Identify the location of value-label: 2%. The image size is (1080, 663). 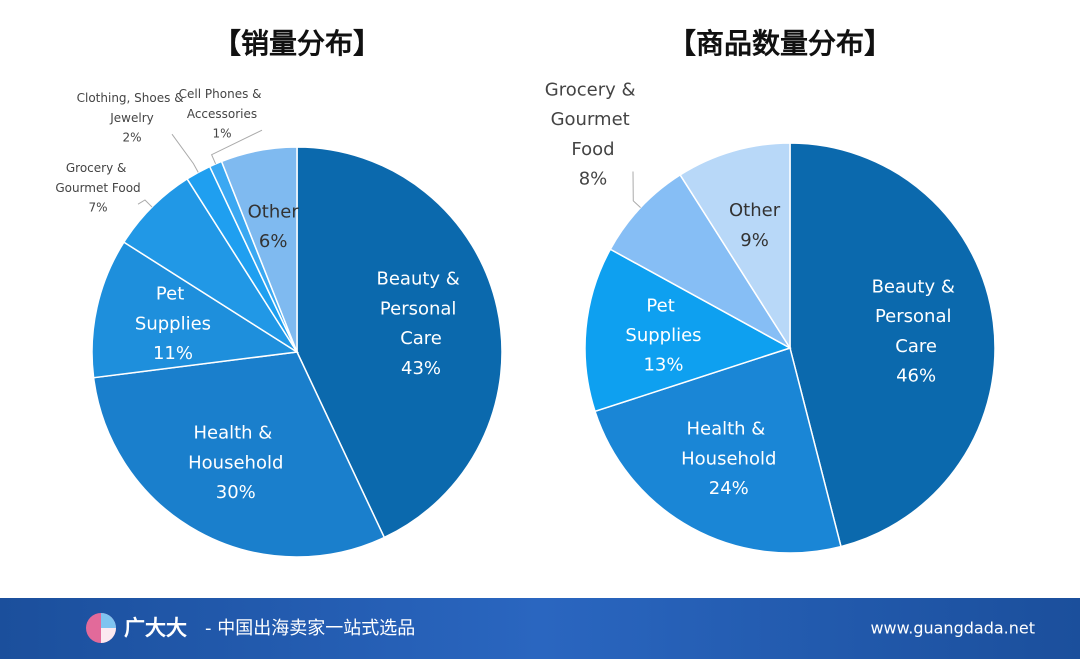
(131, 137).